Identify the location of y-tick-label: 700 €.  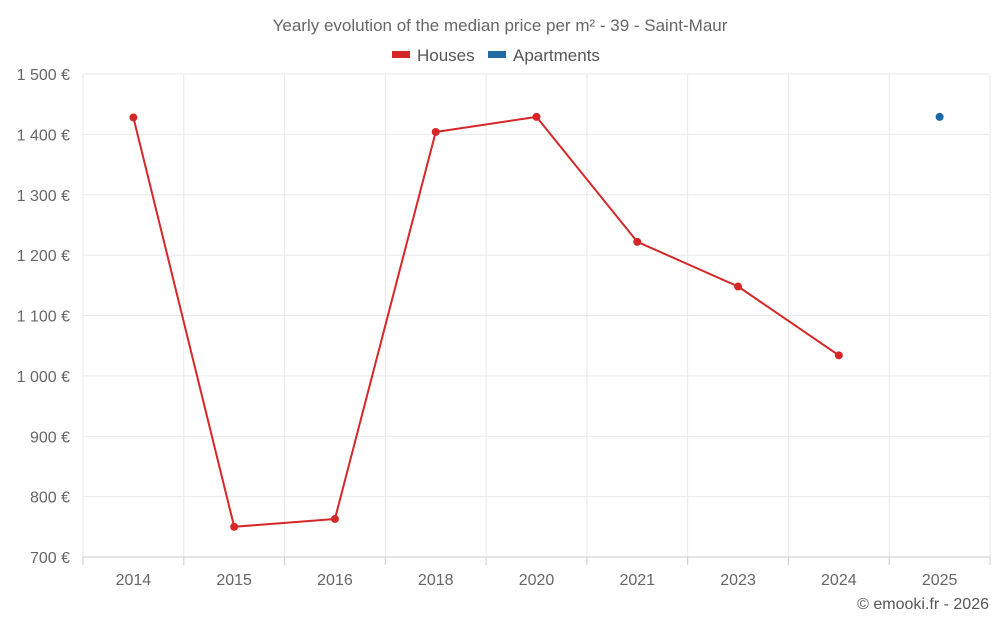
(50, 558).